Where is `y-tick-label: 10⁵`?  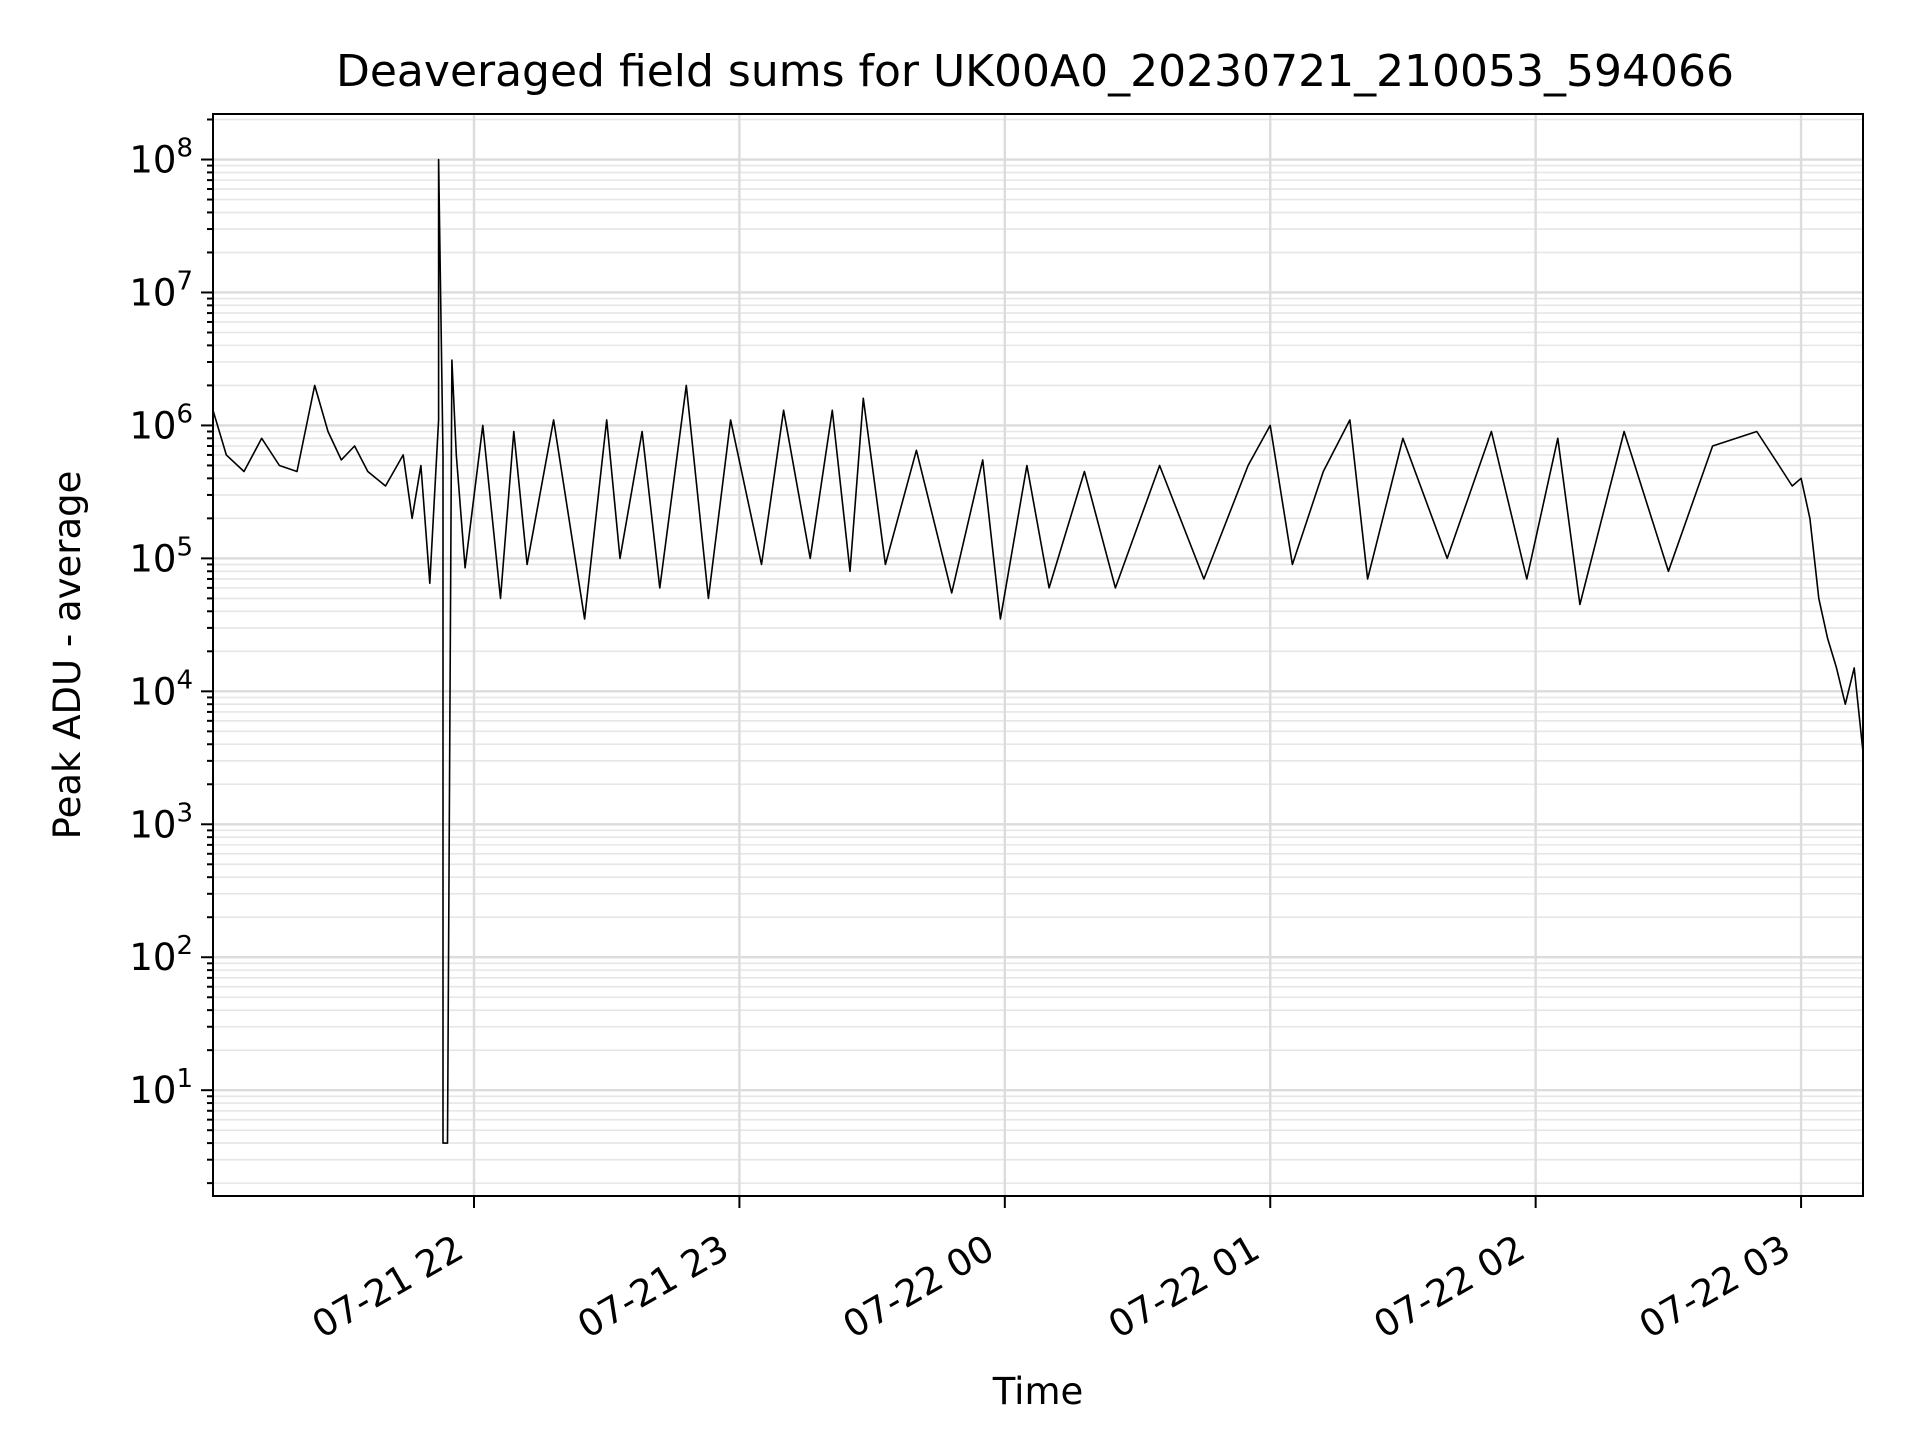
y-tick-label: 10⁵ is located at coordinates (161, 556).